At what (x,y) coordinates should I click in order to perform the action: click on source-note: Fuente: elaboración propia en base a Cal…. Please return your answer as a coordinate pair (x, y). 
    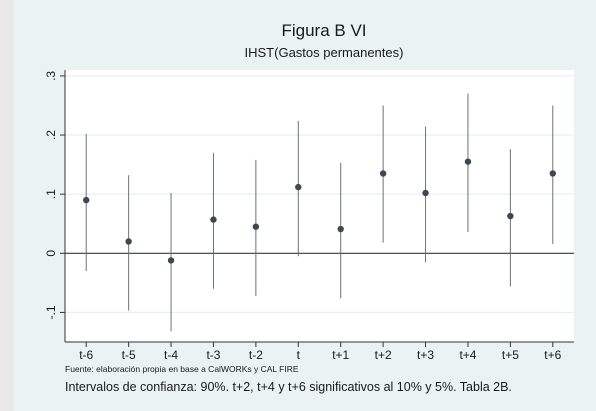
    Looking at the image, I should click on (182, 369).